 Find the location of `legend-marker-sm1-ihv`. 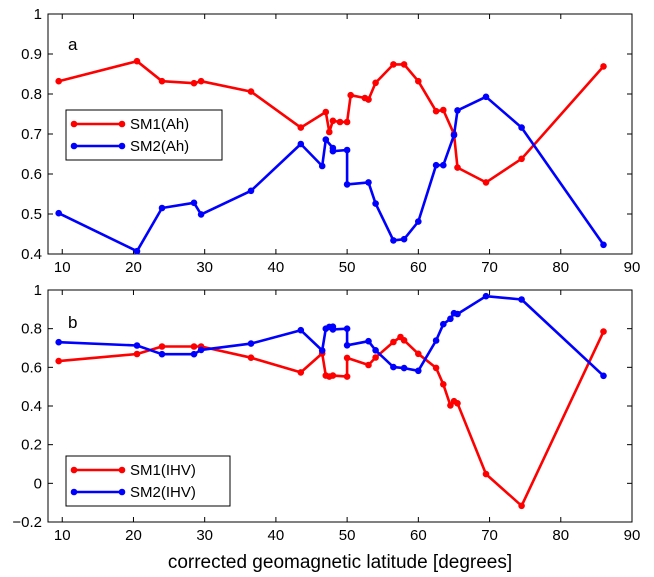

legend-marker-sm1-ihv is located at coordinates (74, 470).